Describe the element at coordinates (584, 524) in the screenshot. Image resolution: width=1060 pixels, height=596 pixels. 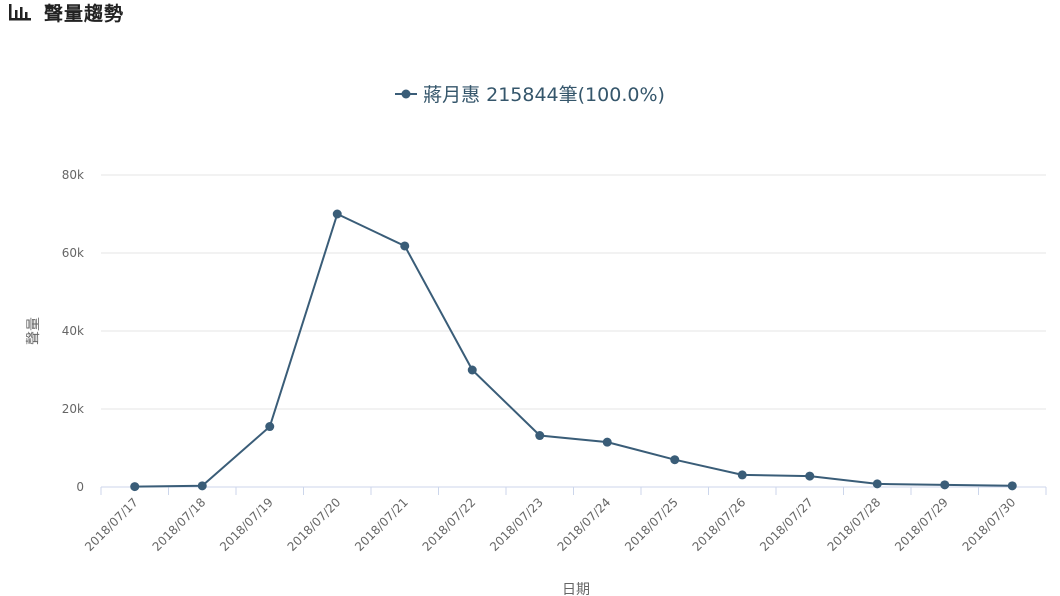
I see `x-tick-label: 2018/07/24` at that location.